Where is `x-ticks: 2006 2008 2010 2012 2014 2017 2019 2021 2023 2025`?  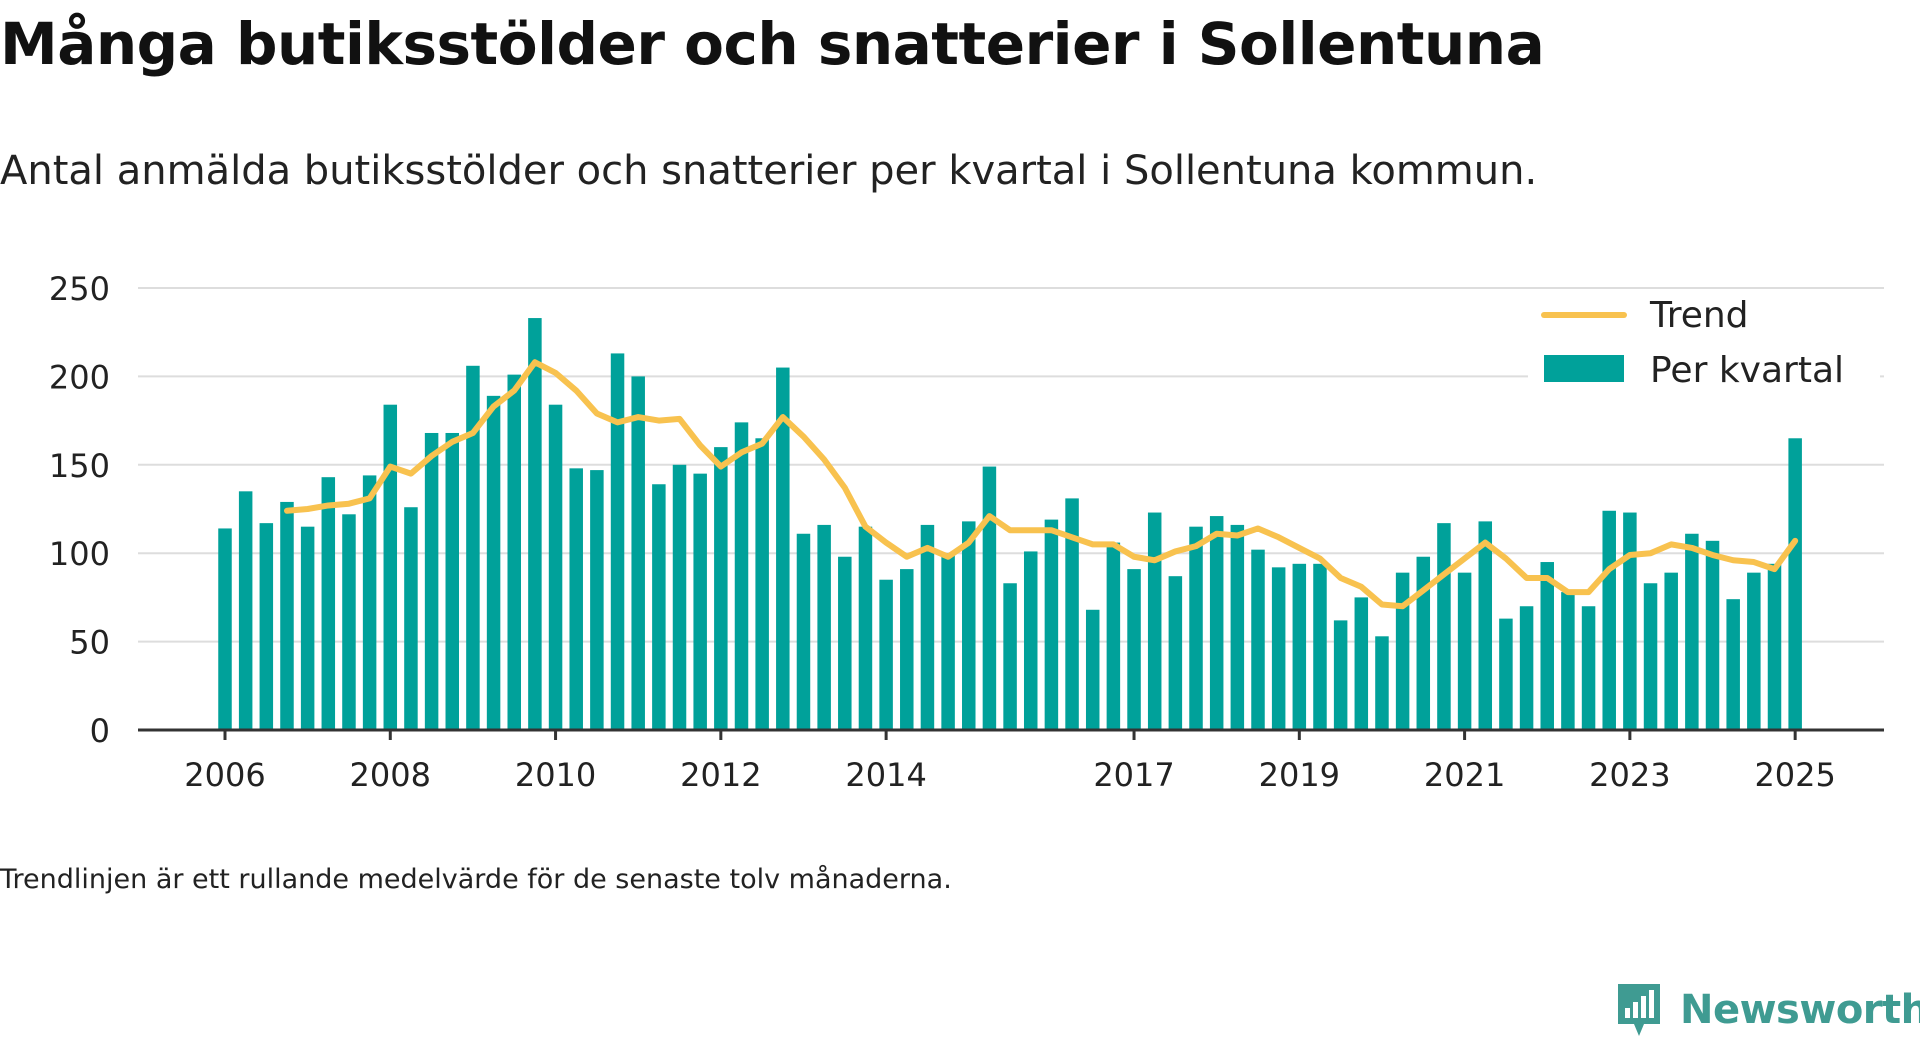 x-ticks: 2006 2008 2010 2012 2014 2017 2019 2021 2023 2025 is located at coordinates (1010, 762).